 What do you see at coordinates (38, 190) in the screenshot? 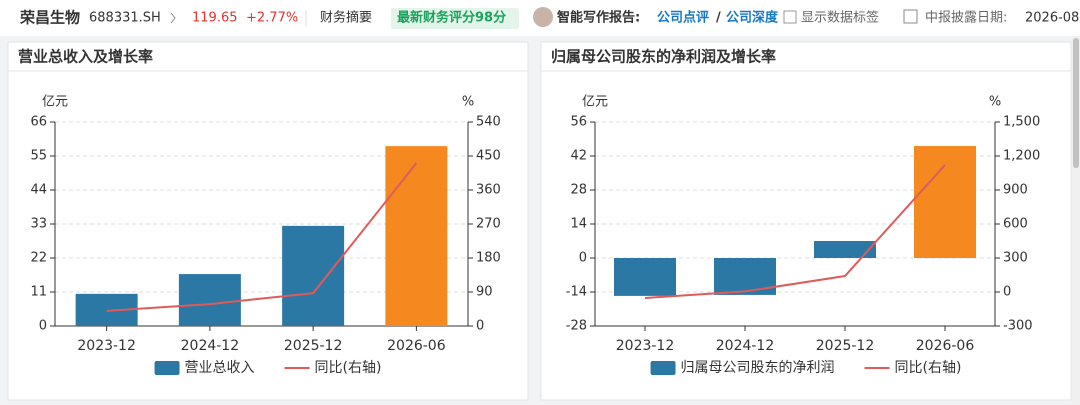
I see `y-tick-label: 44` at bounding box center [38, 190].